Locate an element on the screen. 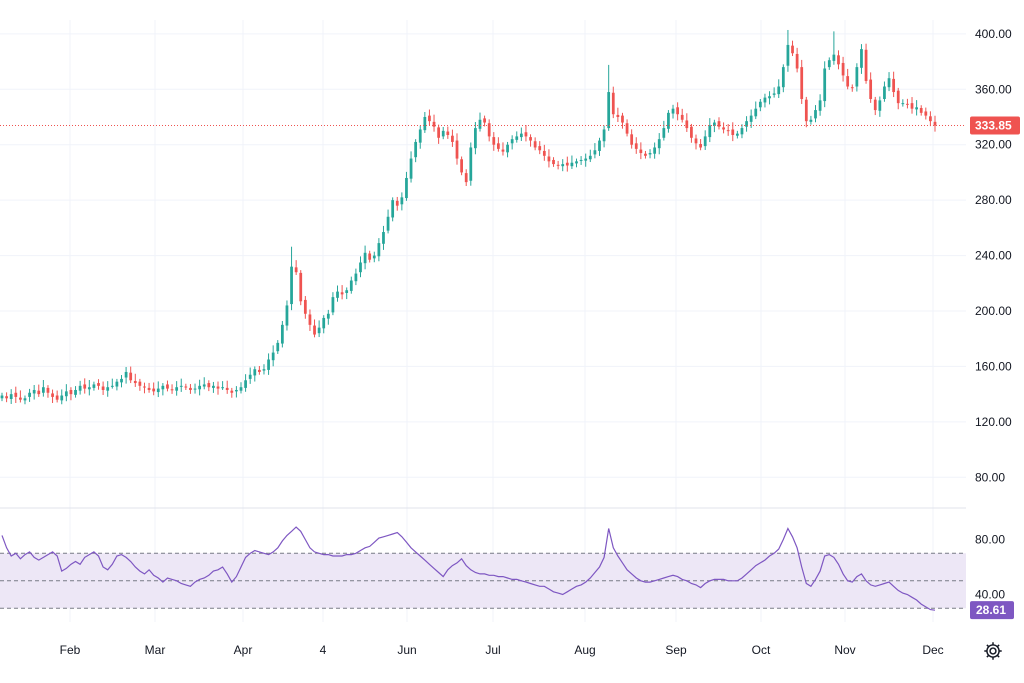 This screenshot has width=1024, height=683. rsi-series is located at coordinates (468, 568).